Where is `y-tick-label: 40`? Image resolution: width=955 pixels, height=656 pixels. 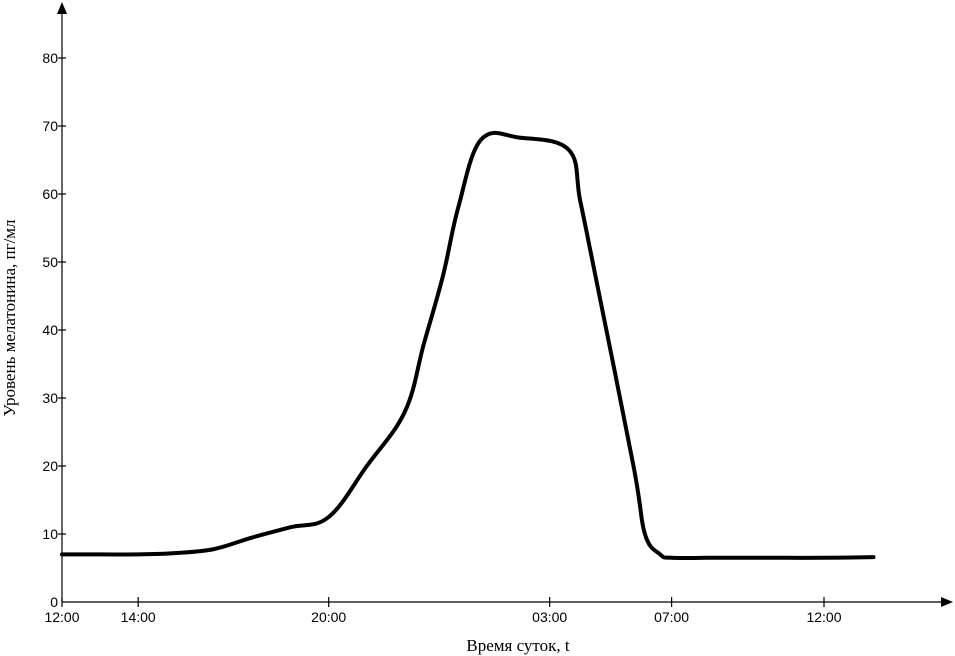
y-tick-label: 40 is located at coordinates (50, 330).